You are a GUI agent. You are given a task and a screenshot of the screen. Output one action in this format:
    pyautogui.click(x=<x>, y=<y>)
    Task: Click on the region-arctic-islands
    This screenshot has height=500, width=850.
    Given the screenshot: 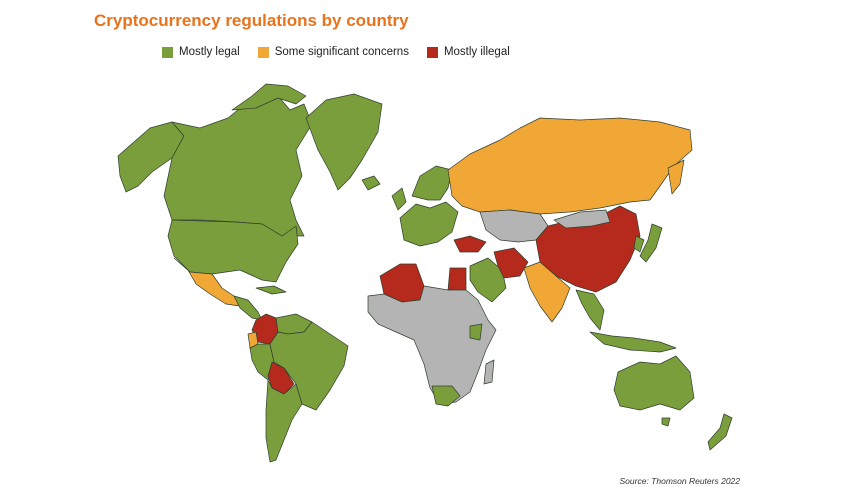 What is the action you would take?
    pyautogui.click(x=269, y=97)
    